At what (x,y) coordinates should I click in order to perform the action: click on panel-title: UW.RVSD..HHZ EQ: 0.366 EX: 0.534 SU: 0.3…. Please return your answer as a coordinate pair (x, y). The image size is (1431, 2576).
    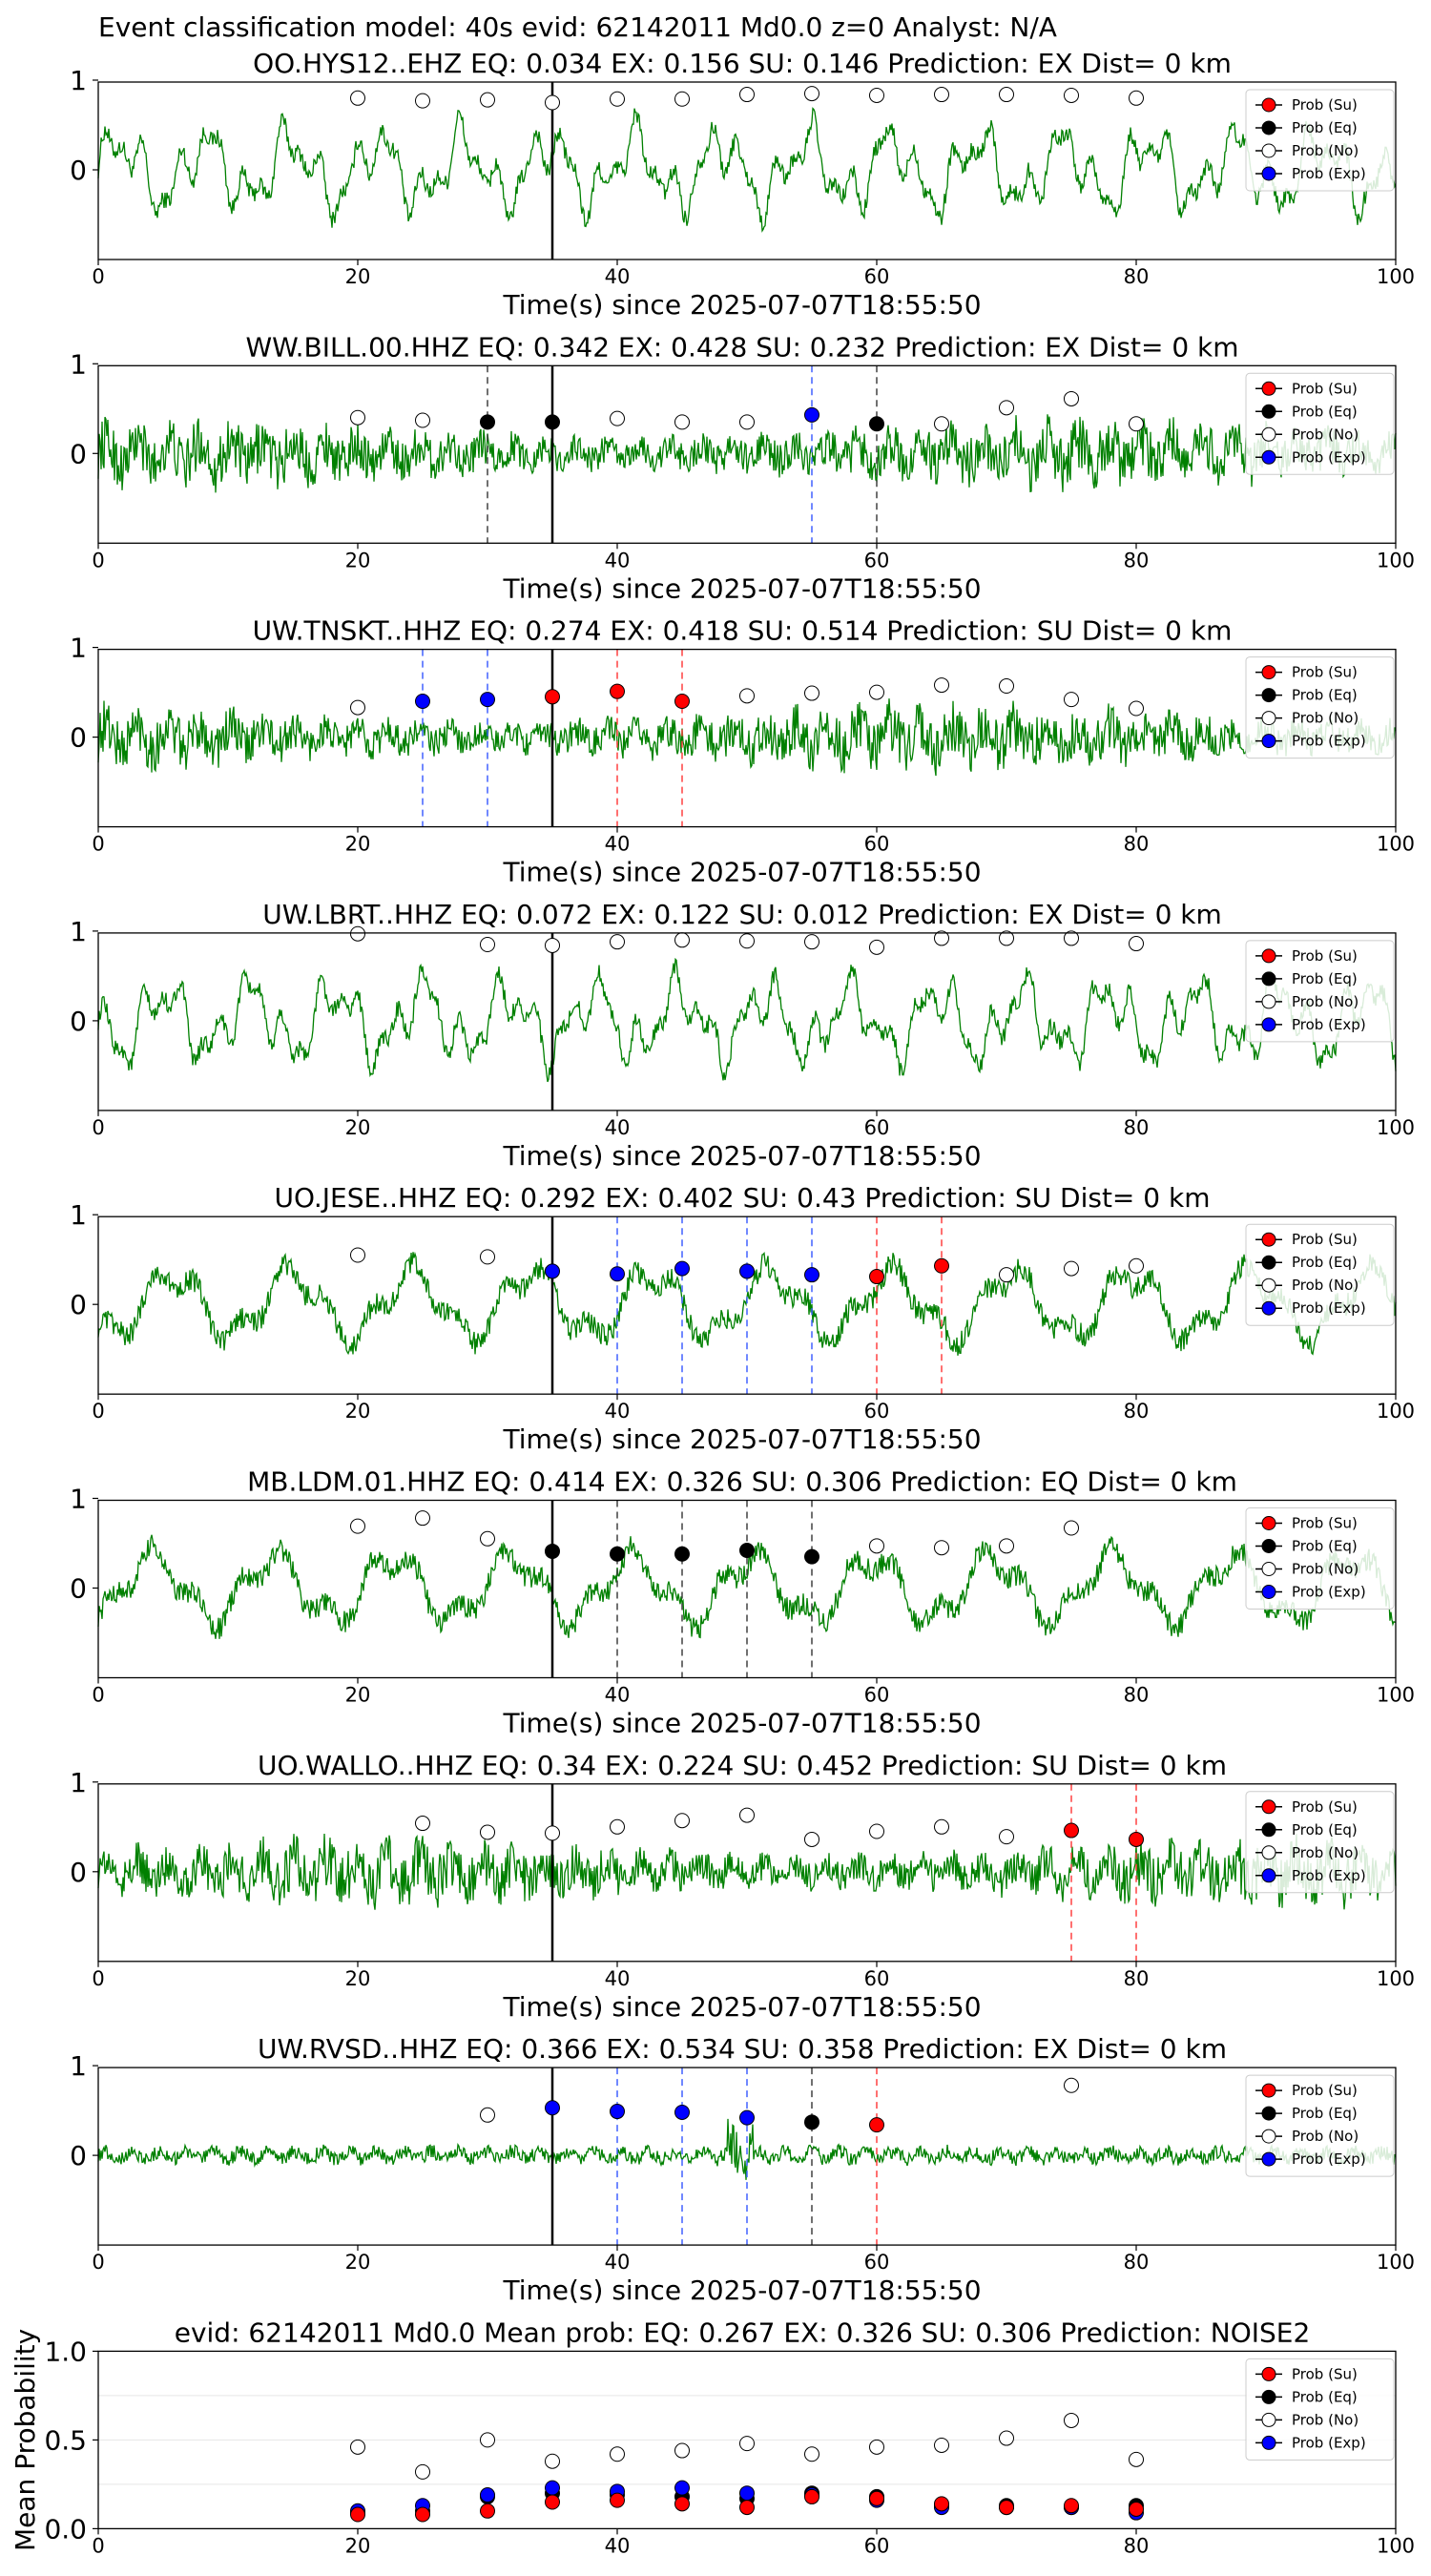
    Looking at the image, I should click on (743, 2049).